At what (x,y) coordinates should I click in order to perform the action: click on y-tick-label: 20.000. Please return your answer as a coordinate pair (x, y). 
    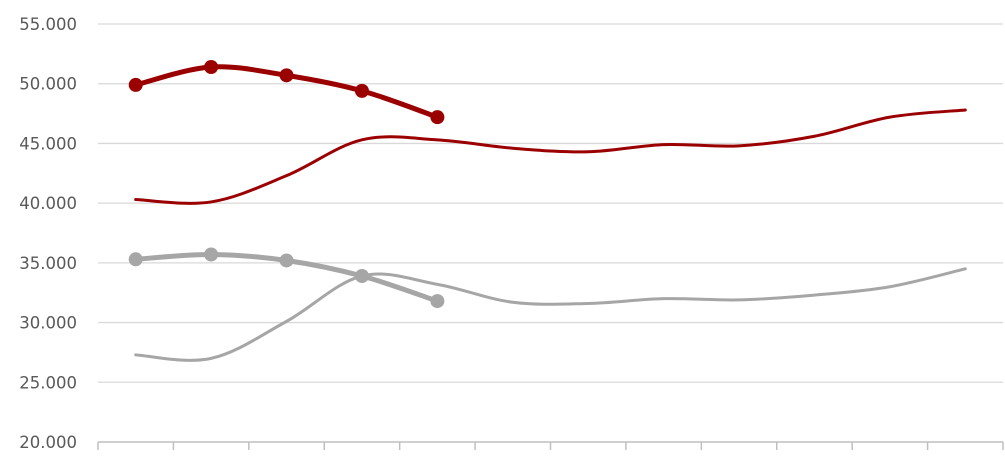
    Looking at the image, I should click on (48, 442).